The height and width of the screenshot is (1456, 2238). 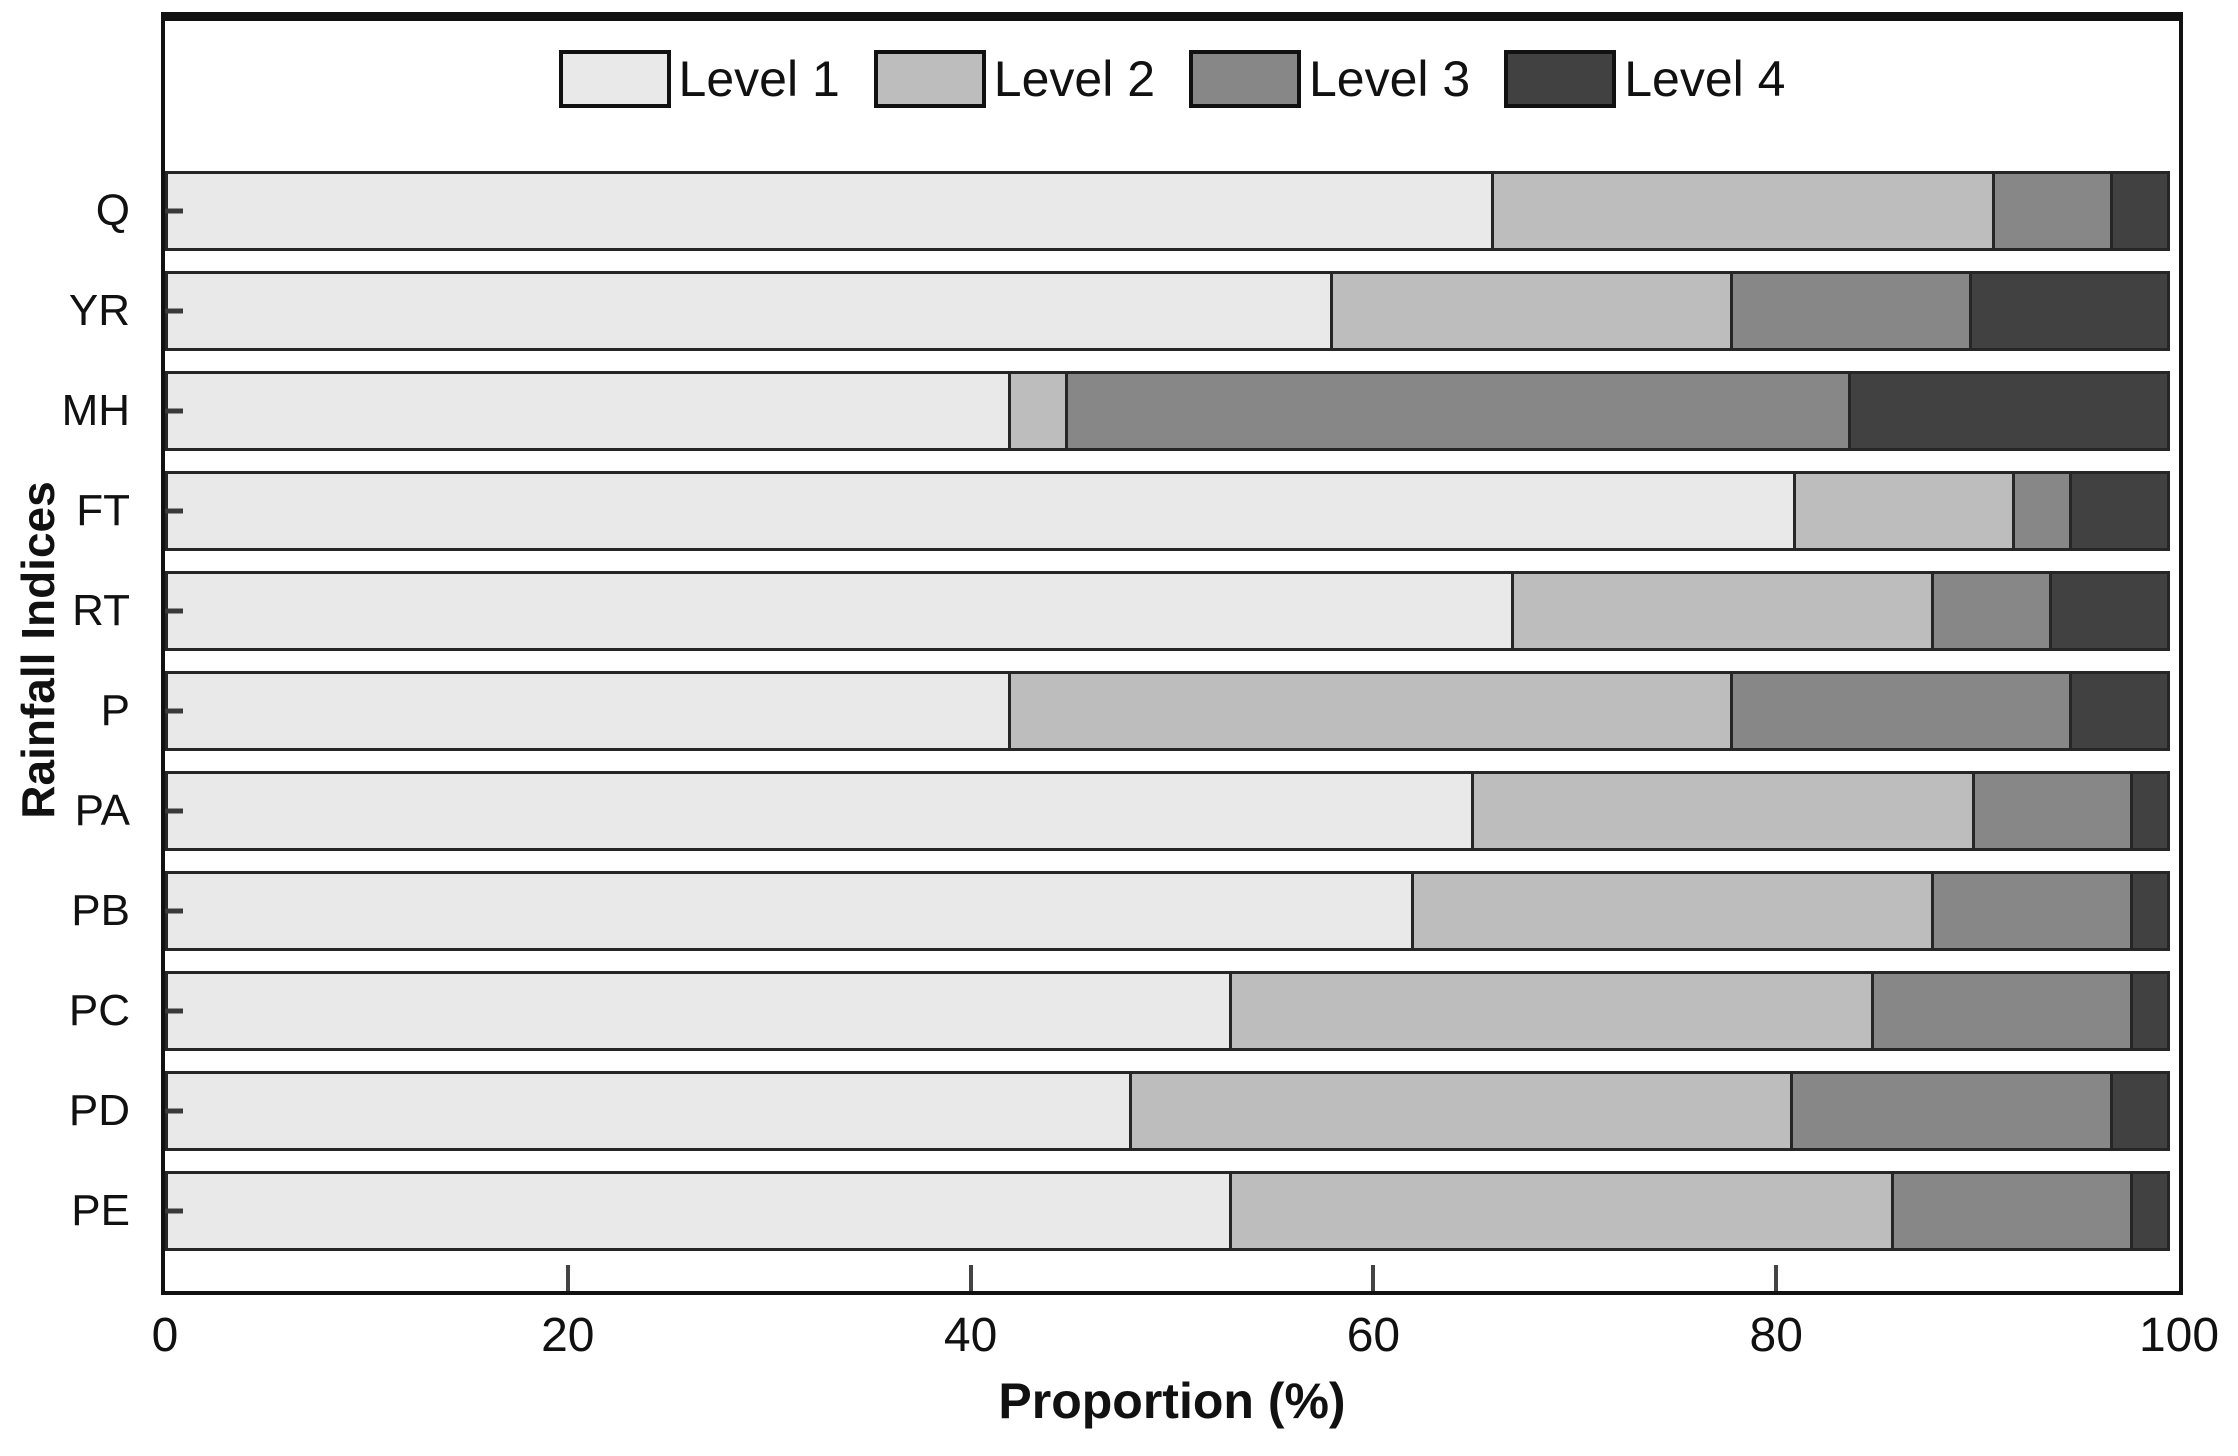 What do you see at coordinates (1074, 79) in the screenshot?
I see `legend-label: Level 2` at bounding box center [1074, 79].